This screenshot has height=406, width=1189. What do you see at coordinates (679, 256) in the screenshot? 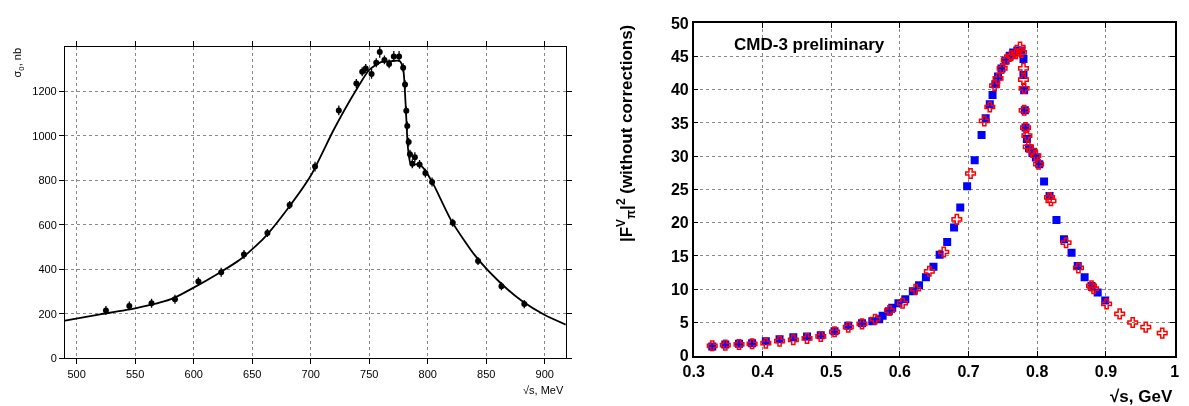
I see `y-tick-label: 15` at bounding box center [679, 256].